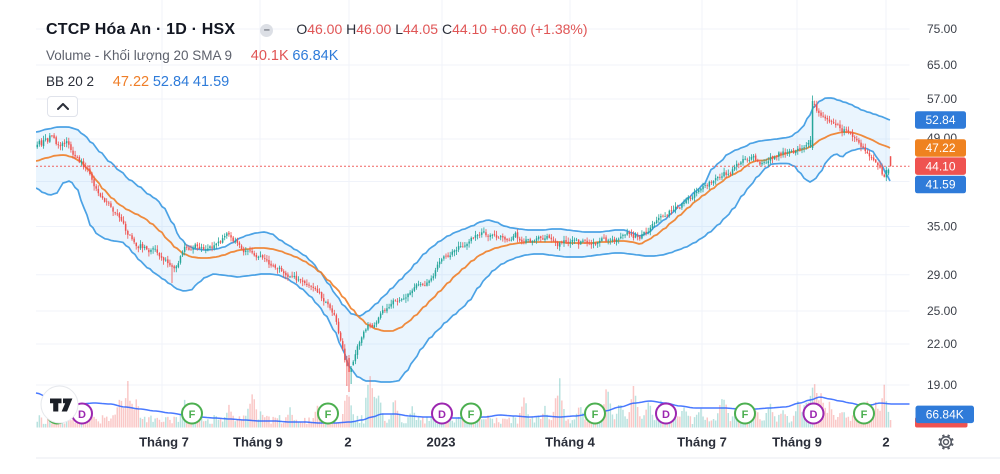  I want to click on svg-text: 57.00, so click(942, 99).